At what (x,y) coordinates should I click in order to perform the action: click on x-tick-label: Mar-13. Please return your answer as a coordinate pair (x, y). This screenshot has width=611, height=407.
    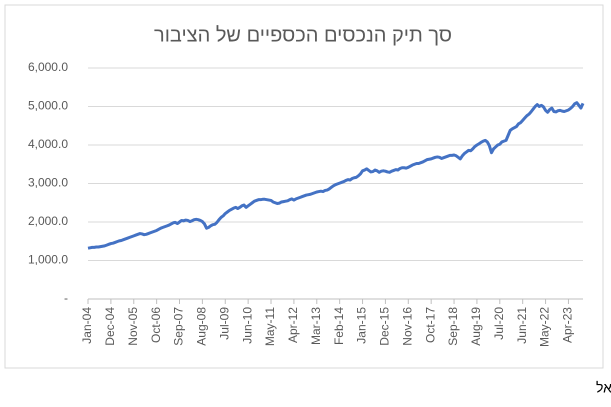
    Looking at the image, I should click on (316, 326).